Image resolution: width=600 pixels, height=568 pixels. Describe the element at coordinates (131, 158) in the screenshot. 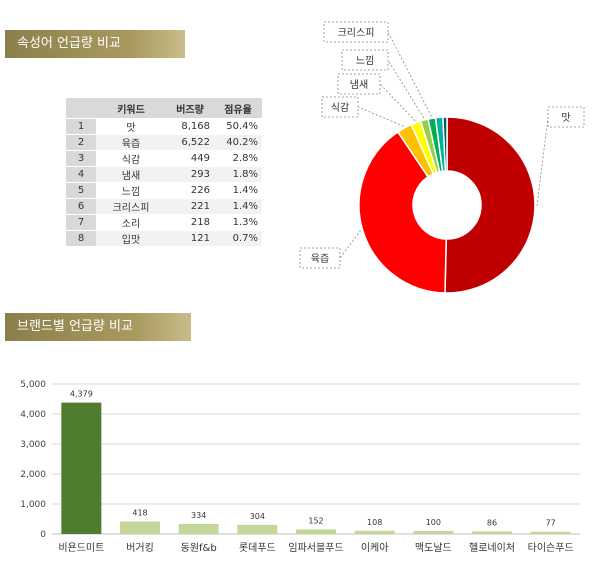

I see `cell-keyword: 식감` at that location.